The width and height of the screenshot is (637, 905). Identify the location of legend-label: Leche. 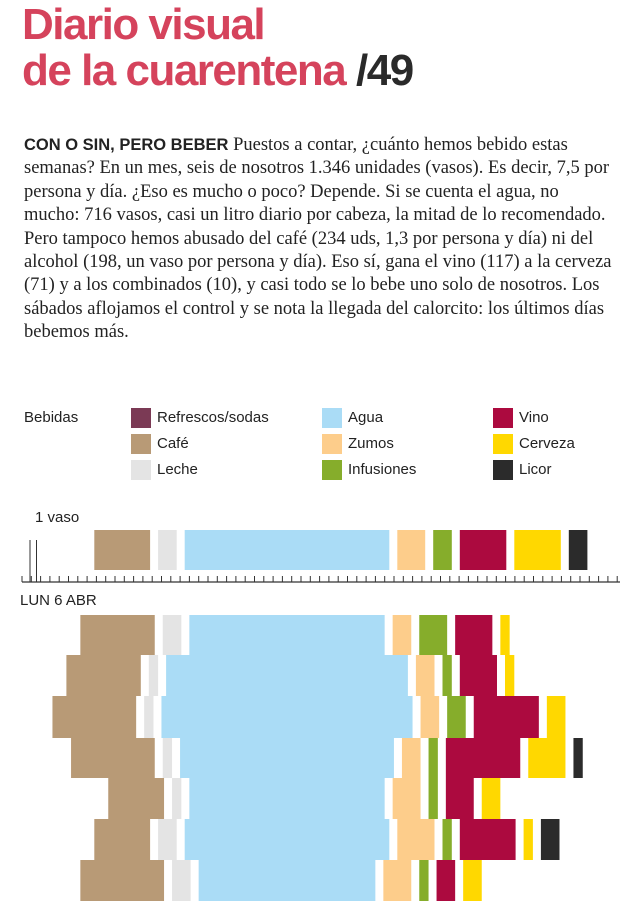
(177, 469).